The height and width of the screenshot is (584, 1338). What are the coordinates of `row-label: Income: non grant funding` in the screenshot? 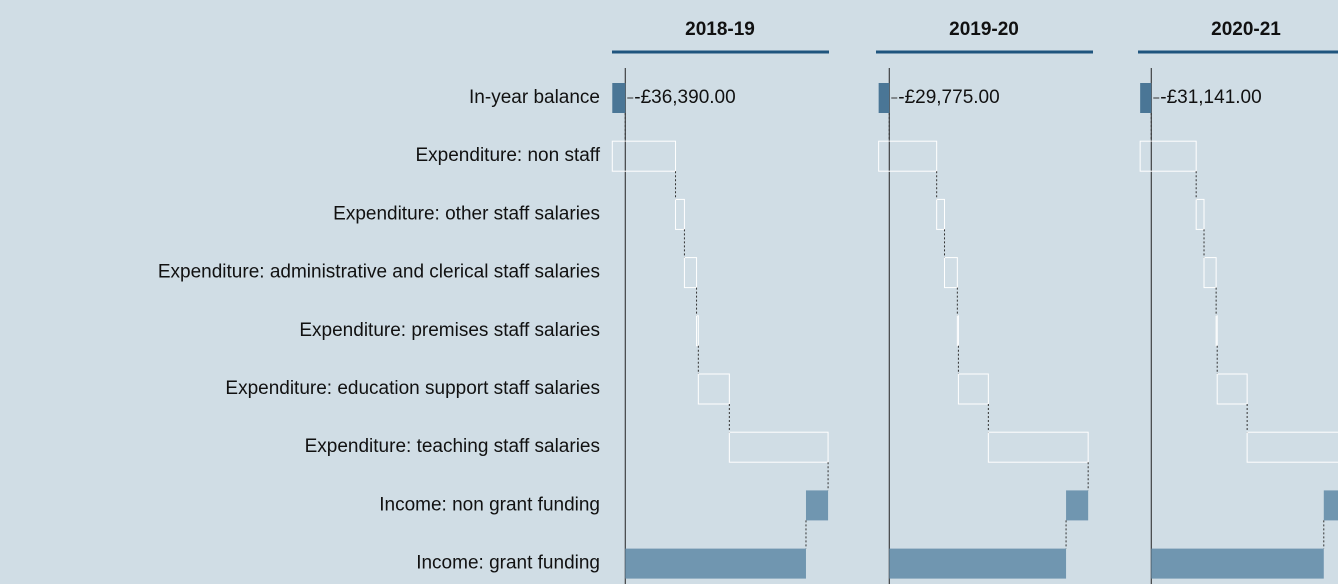 It's located at (489, 504).